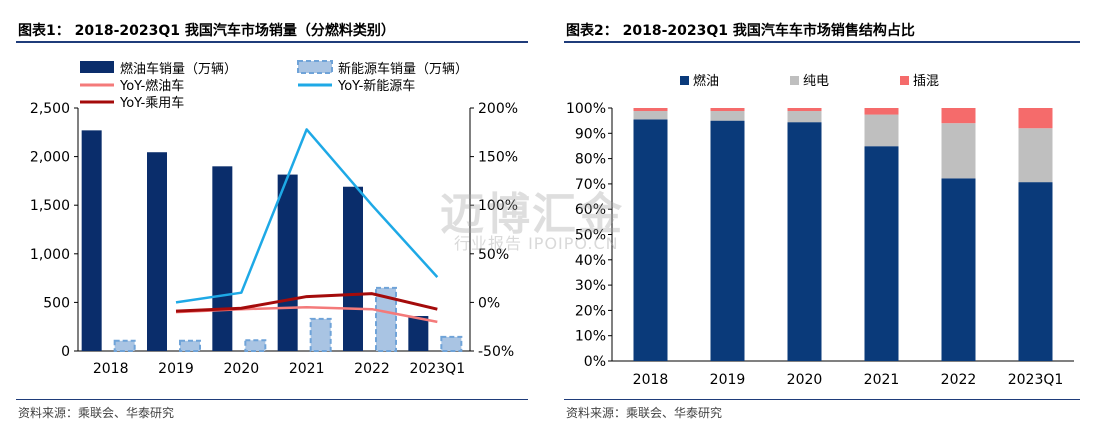 Image resolution: width=1098 pixels, height=427 pixels. I want to click on chart1-legend-label: 新能源车销量（万辆）, so click(403, 69).